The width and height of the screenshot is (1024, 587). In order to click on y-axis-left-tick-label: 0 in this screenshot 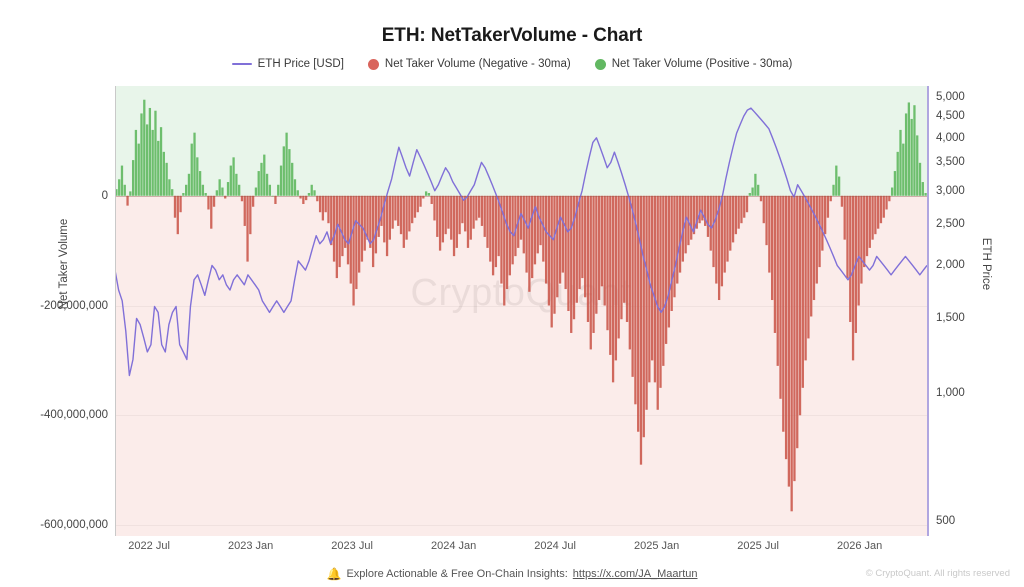, I will do `click(104, 195)`.